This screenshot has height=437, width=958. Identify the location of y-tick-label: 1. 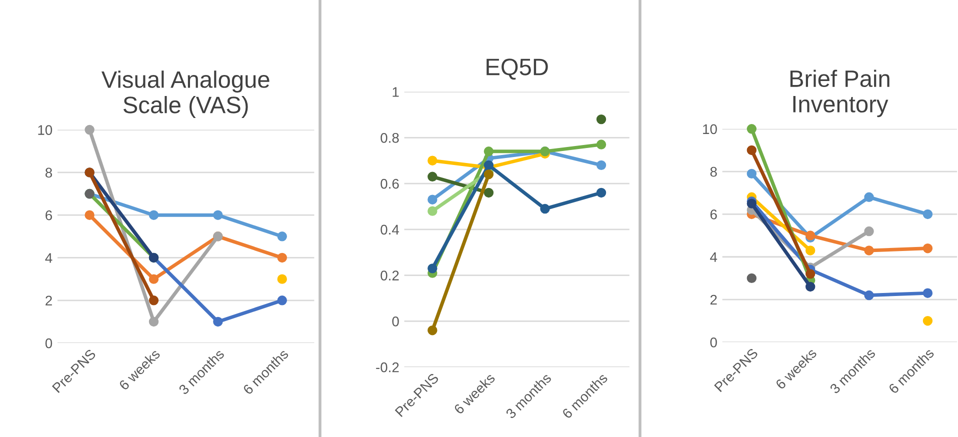
(395, 92).